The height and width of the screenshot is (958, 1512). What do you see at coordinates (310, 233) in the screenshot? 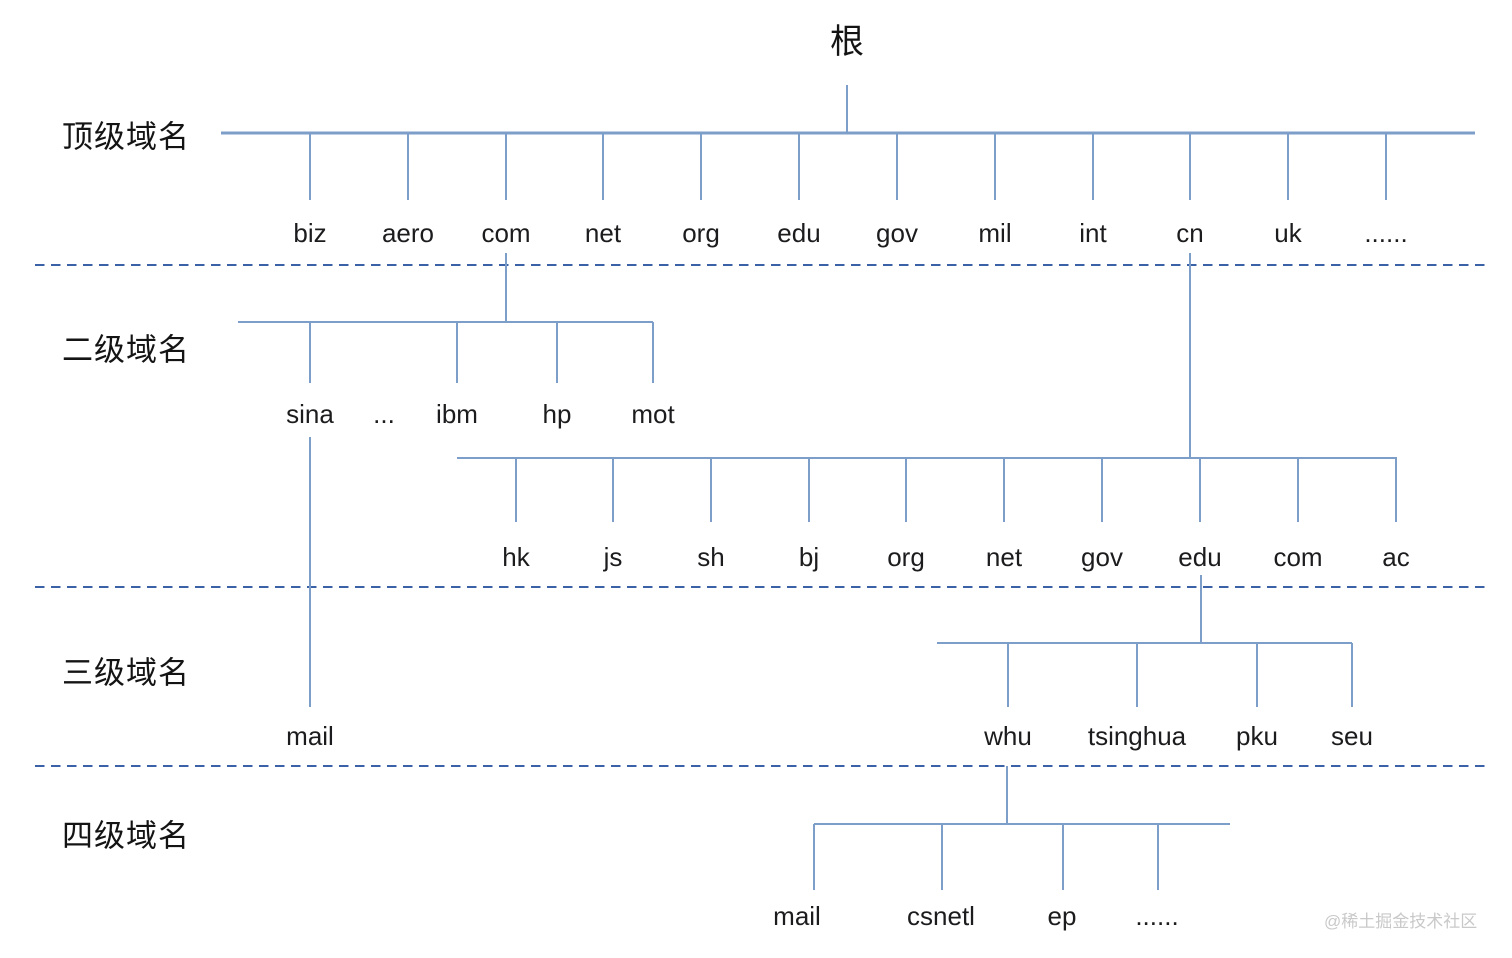
I see `tree-node-biz: biz` at bounding box center [310, 233].